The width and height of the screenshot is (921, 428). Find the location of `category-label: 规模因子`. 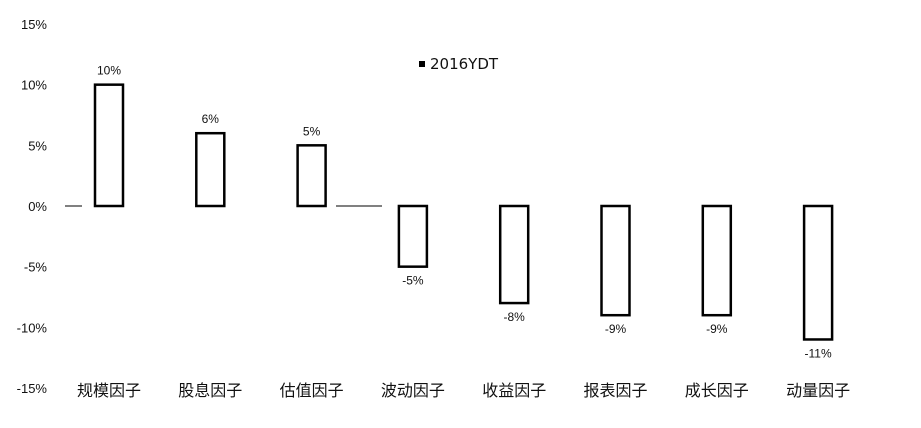

category-label: 规模因子 is located at coordinates (109, 390).